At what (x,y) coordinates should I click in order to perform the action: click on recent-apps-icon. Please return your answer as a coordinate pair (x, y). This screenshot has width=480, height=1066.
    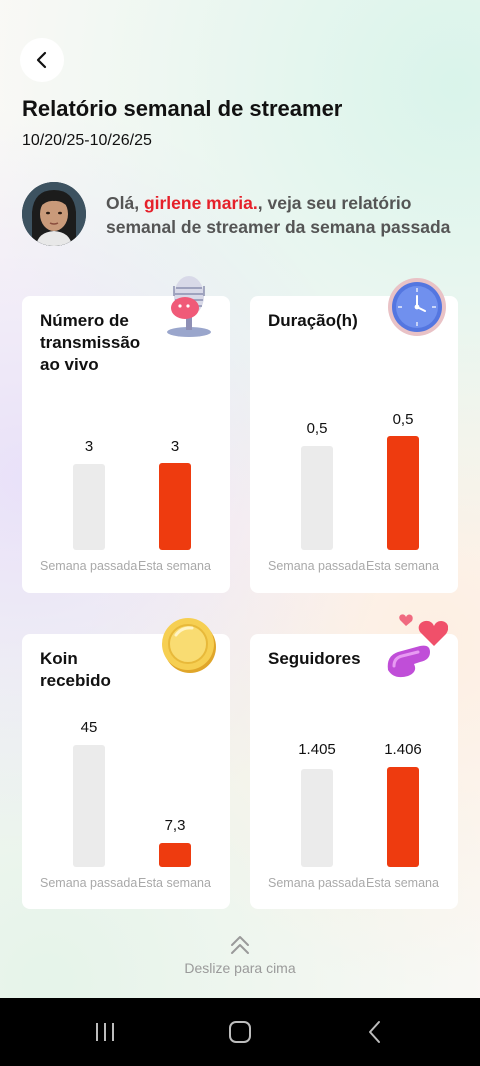
    Looking at the image, I should click on (105, 1032).